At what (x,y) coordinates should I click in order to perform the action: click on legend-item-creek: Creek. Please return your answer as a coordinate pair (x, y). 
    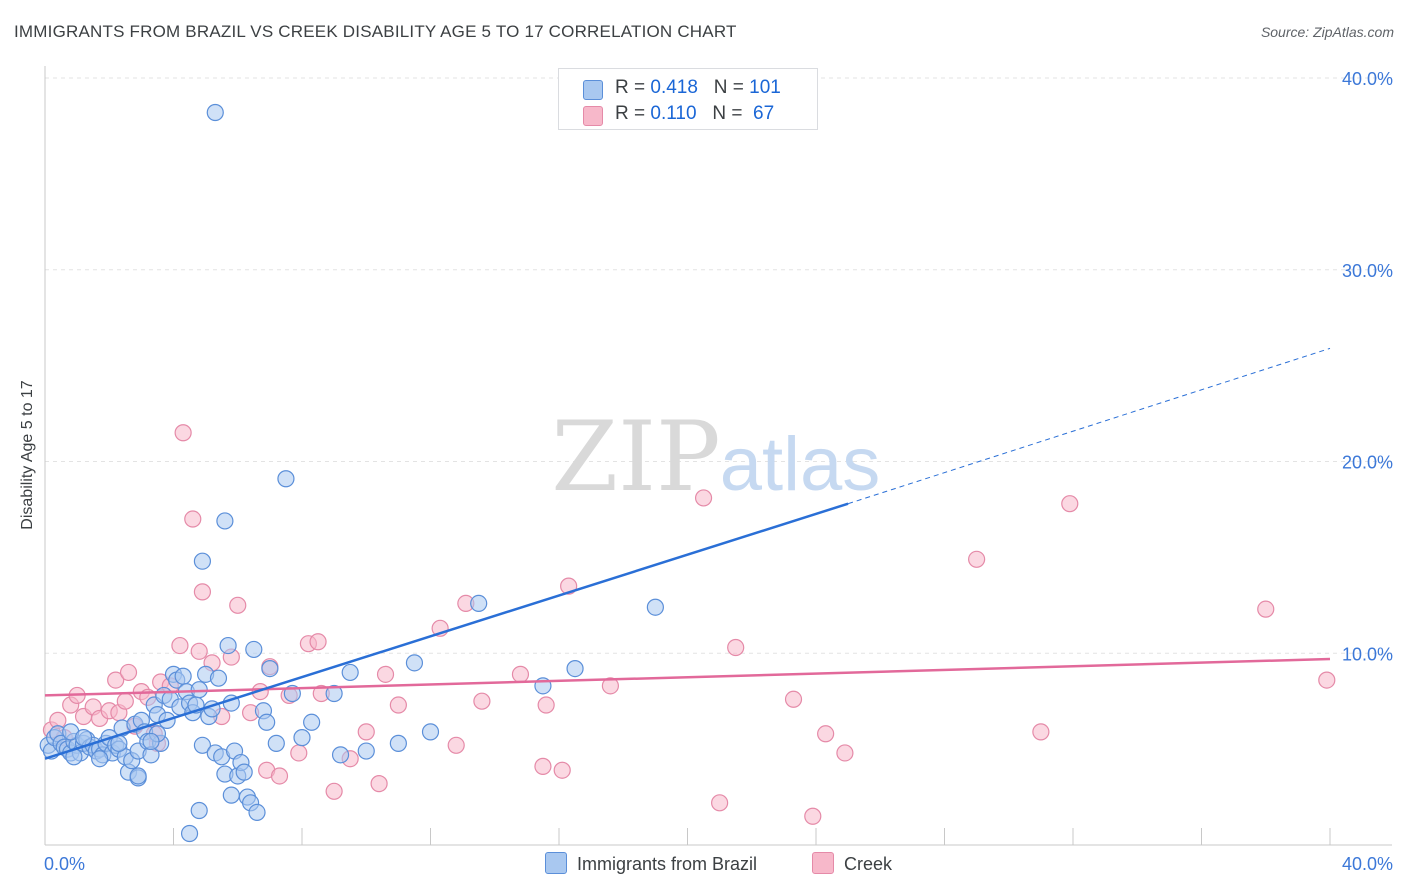
    Looking at the image, I should click on (852, 863).